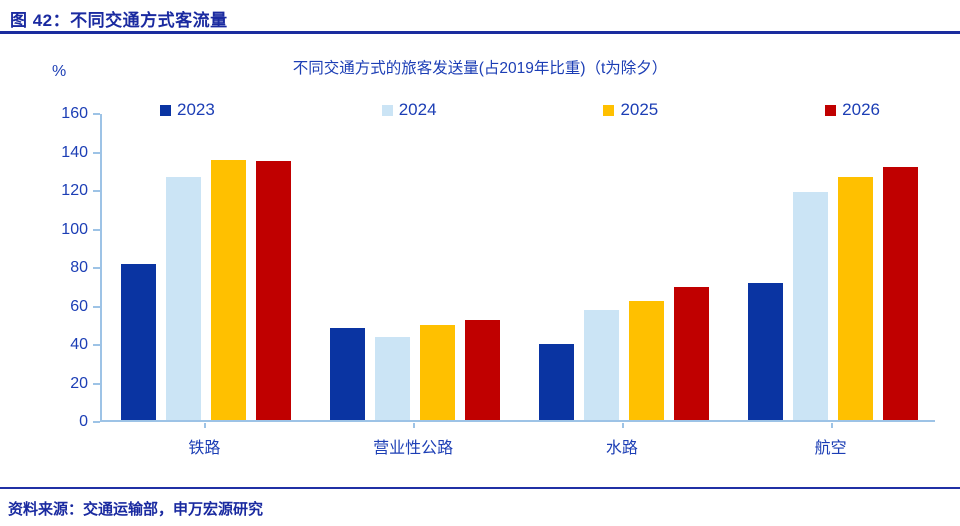 The image size is (960, 526). I want to click on legend-label: 2024, so click(417, 109).